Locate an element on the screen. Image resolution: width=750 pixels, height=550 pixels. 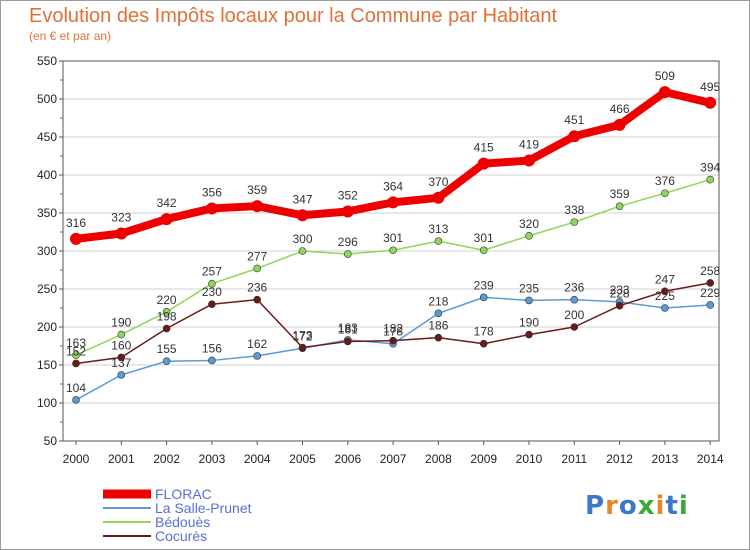
x-tick-label: 2010 is located at coordinates (529, 459).